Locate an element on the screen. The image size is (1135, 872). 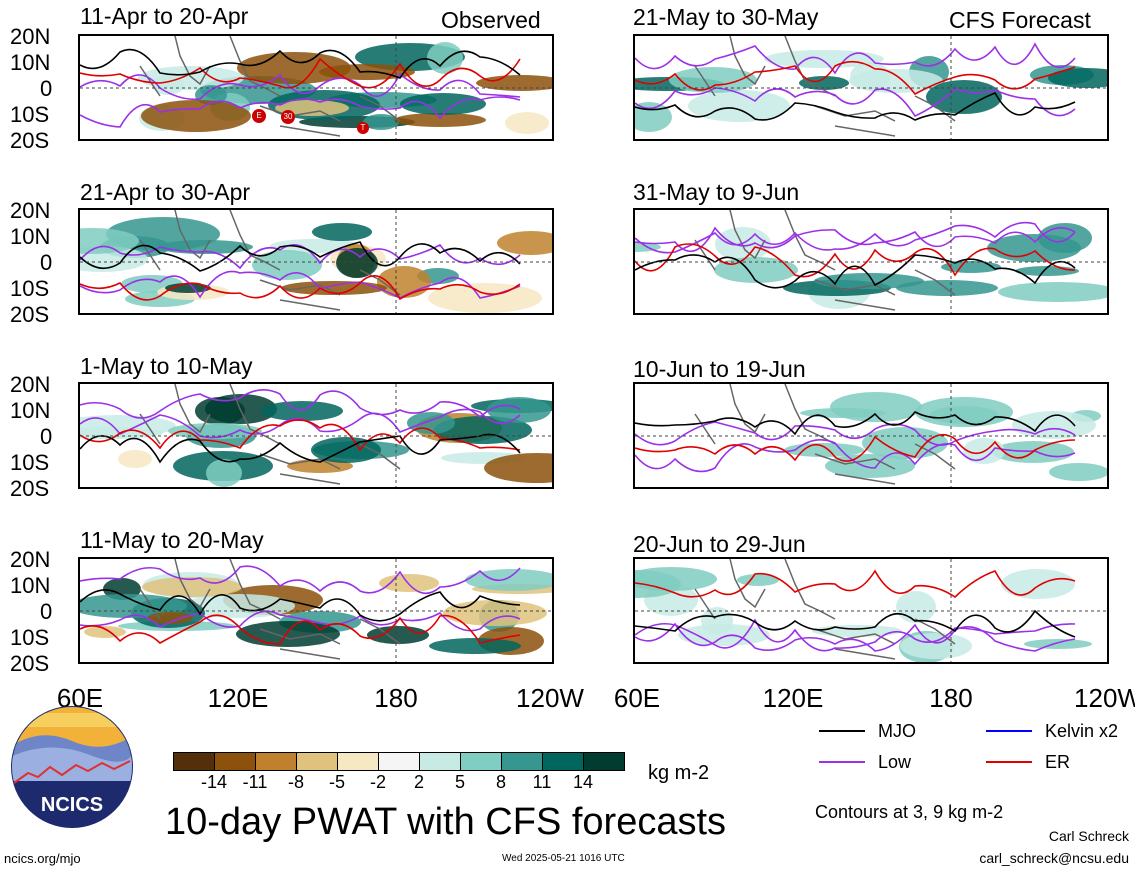
forecast-header: CFS Forecast is located at coordinates (1020, 20).